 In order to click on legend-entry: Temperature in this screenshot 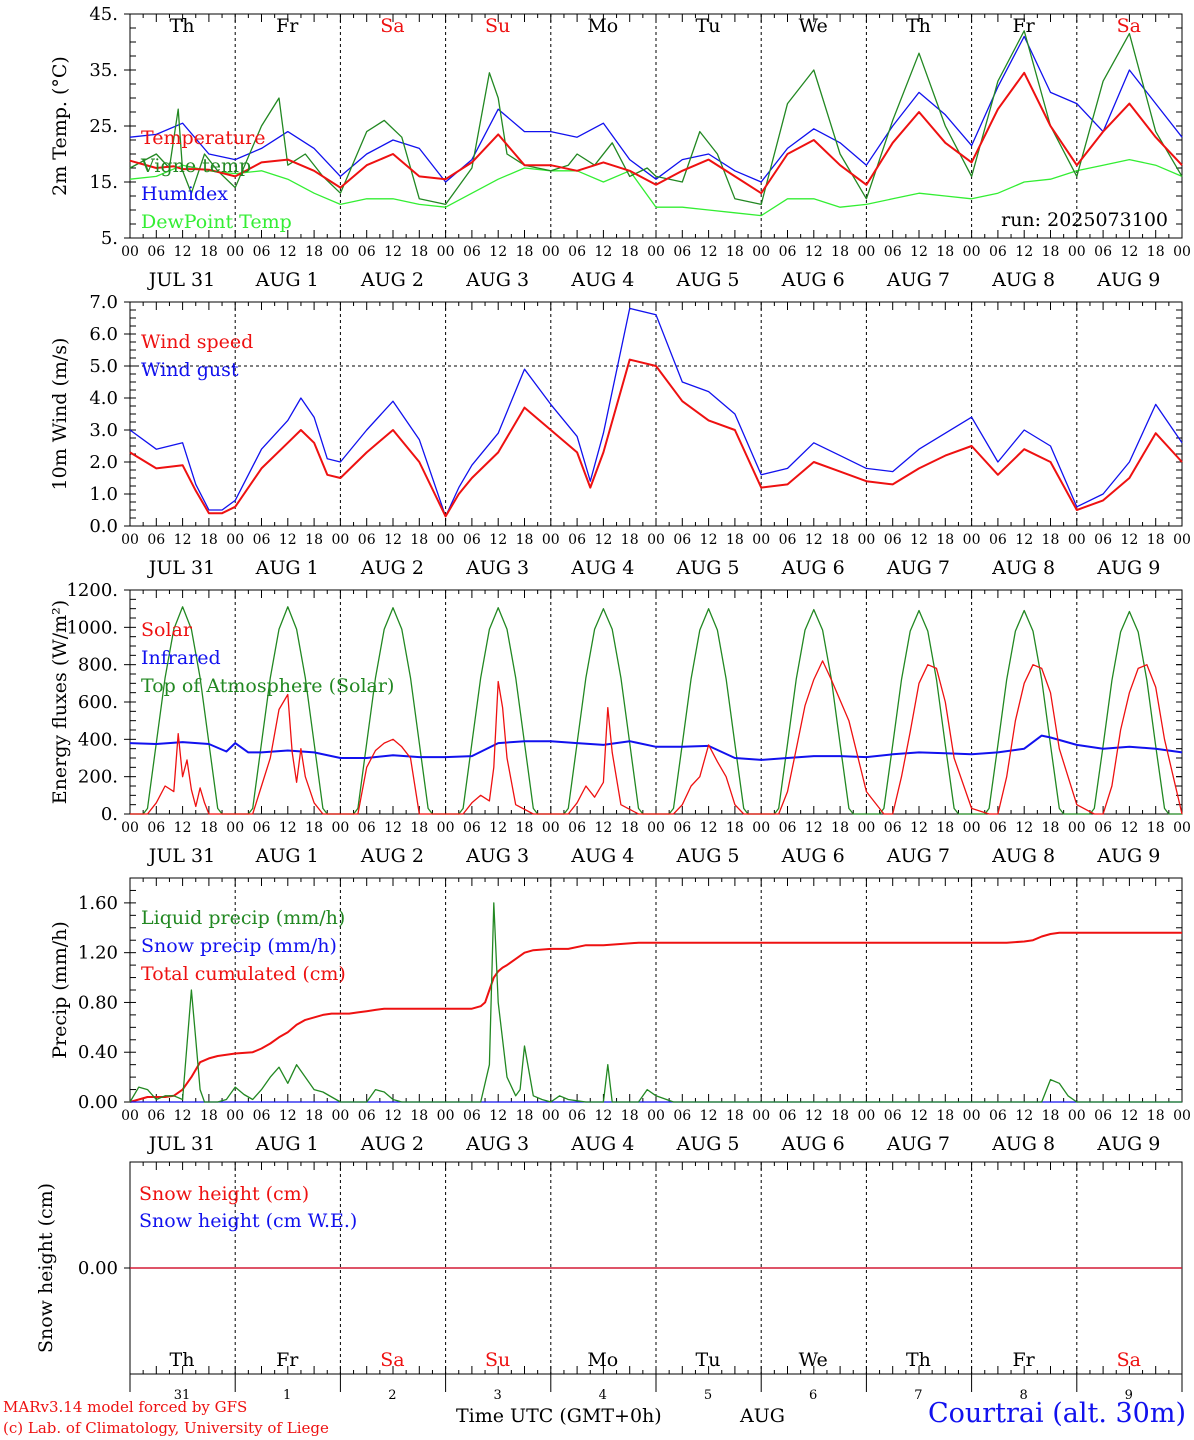, I will do `click(203, 138)`.